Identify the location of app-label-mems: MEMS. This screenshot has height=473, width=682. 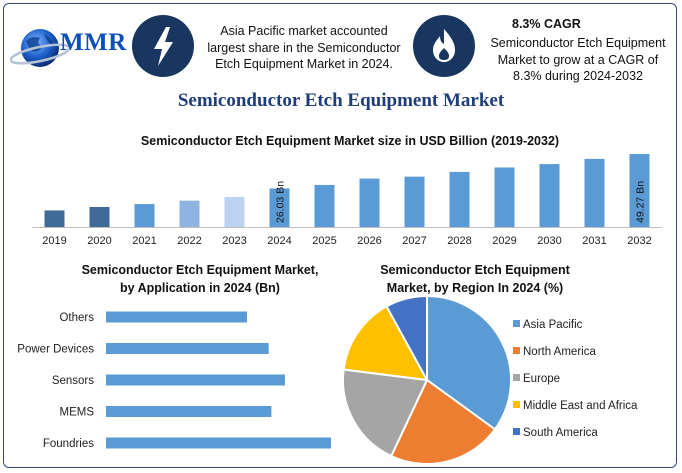
(77, 413).